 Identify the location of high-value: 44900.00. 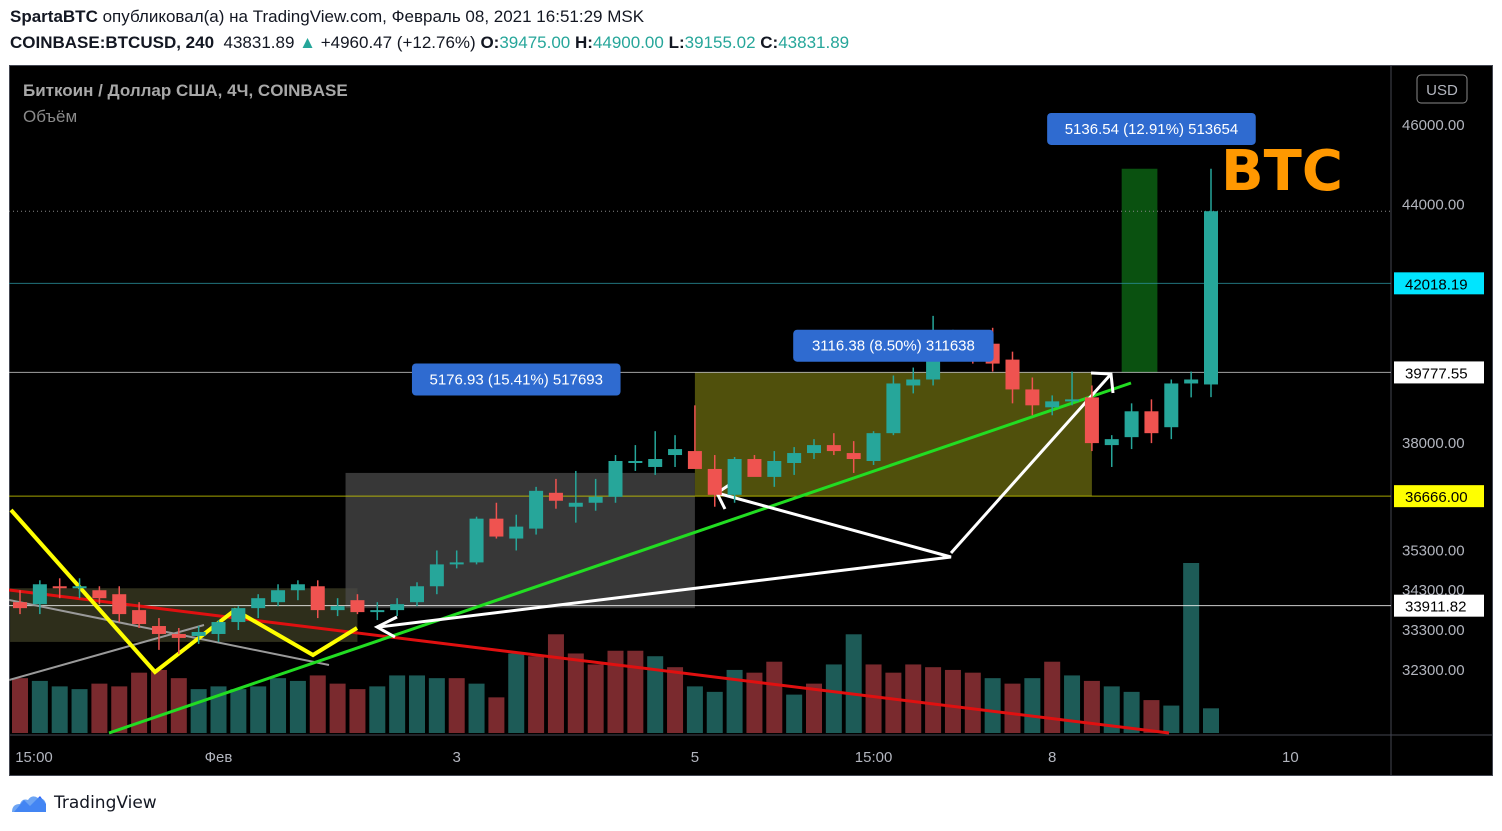
(628, 42).